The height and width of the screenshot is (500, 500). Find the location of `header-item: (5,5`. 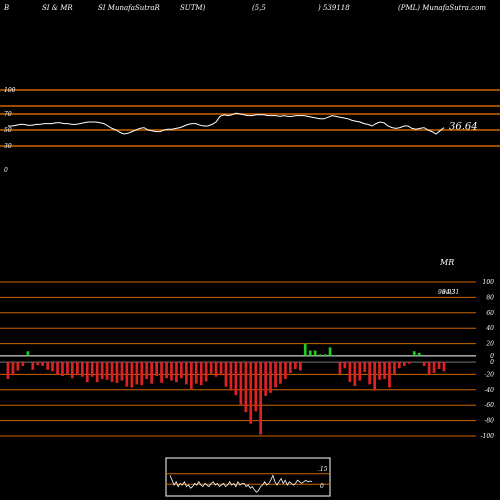

header-item: (5,5 is located at coordinates (259, 8).